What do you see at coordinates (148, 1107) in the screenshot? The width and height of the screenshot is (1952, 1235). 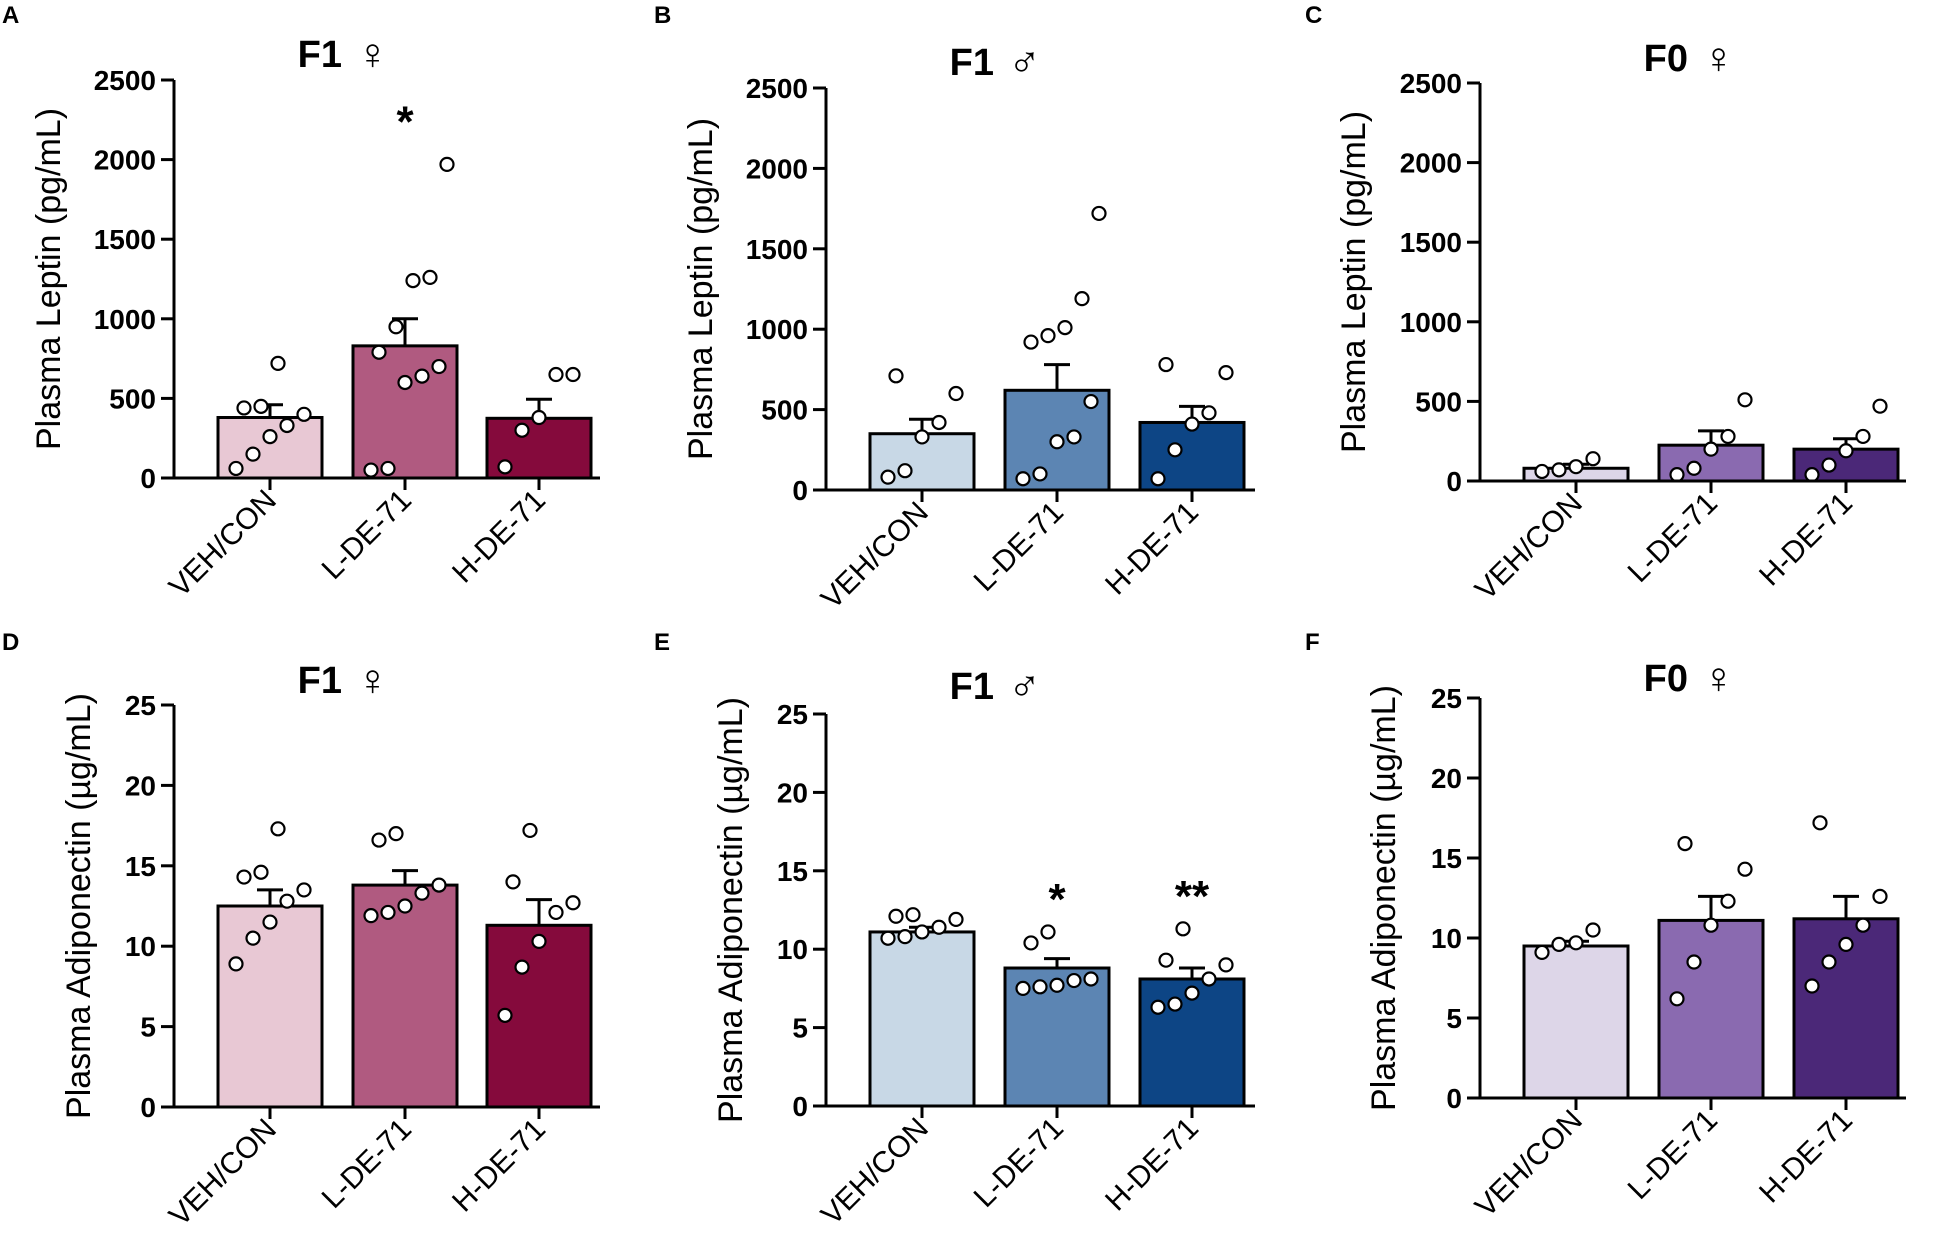 I see `y-tick-label: 0` at bounding box center [148, 1107].